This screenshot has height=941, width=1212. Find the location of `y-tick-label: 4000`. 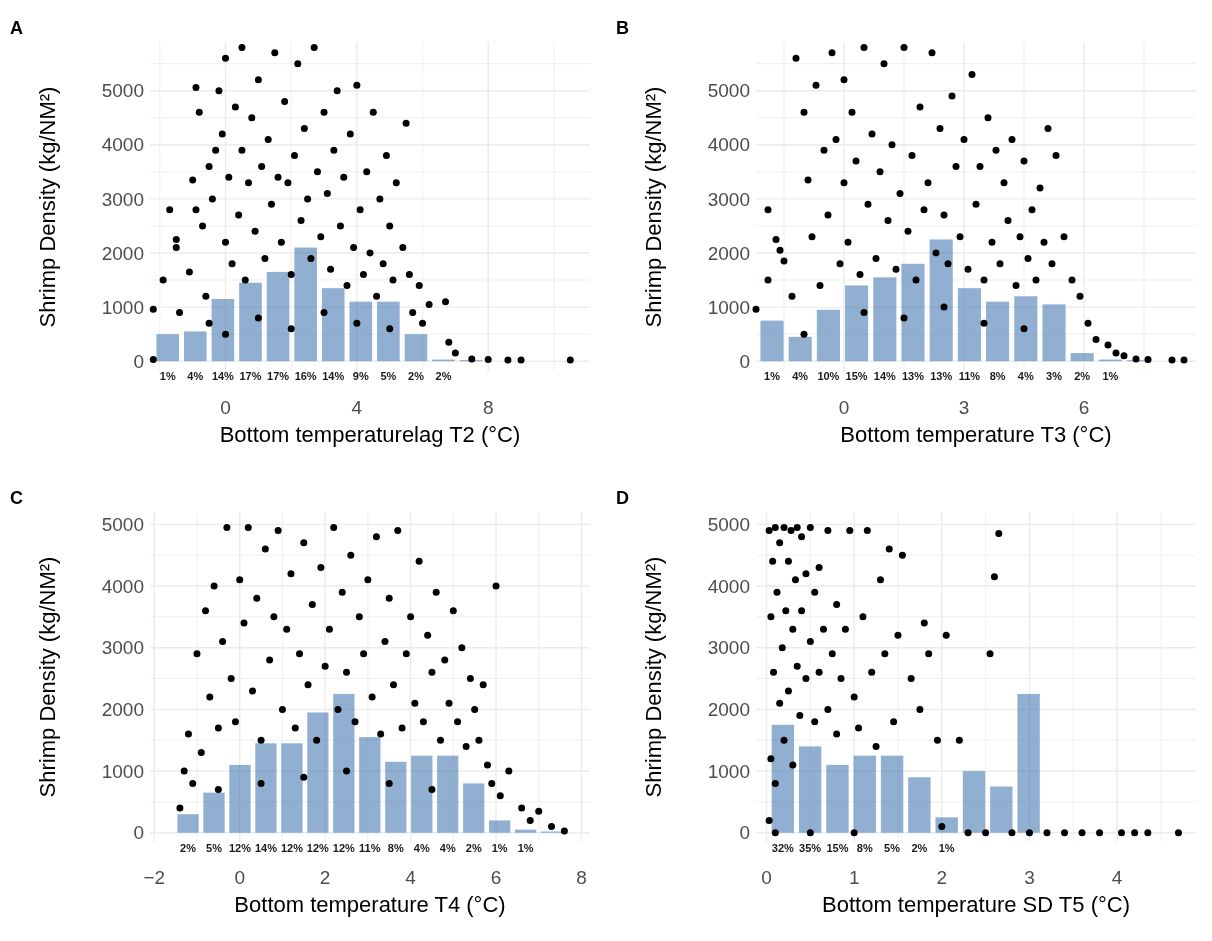

y-tick-label: 4000 is located at coordinates (122, 586).